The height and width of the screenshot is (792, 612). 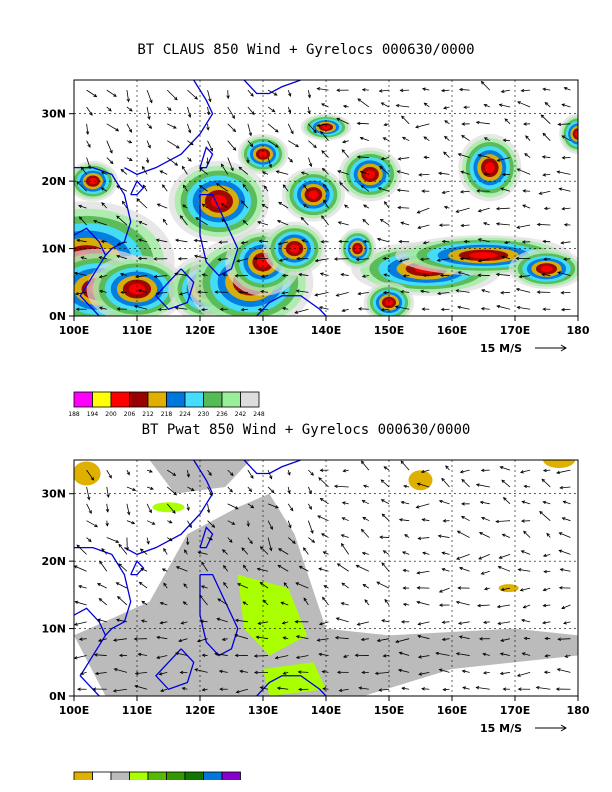 I want to click on x-tick-label: 180, so click(x=578, y=330).